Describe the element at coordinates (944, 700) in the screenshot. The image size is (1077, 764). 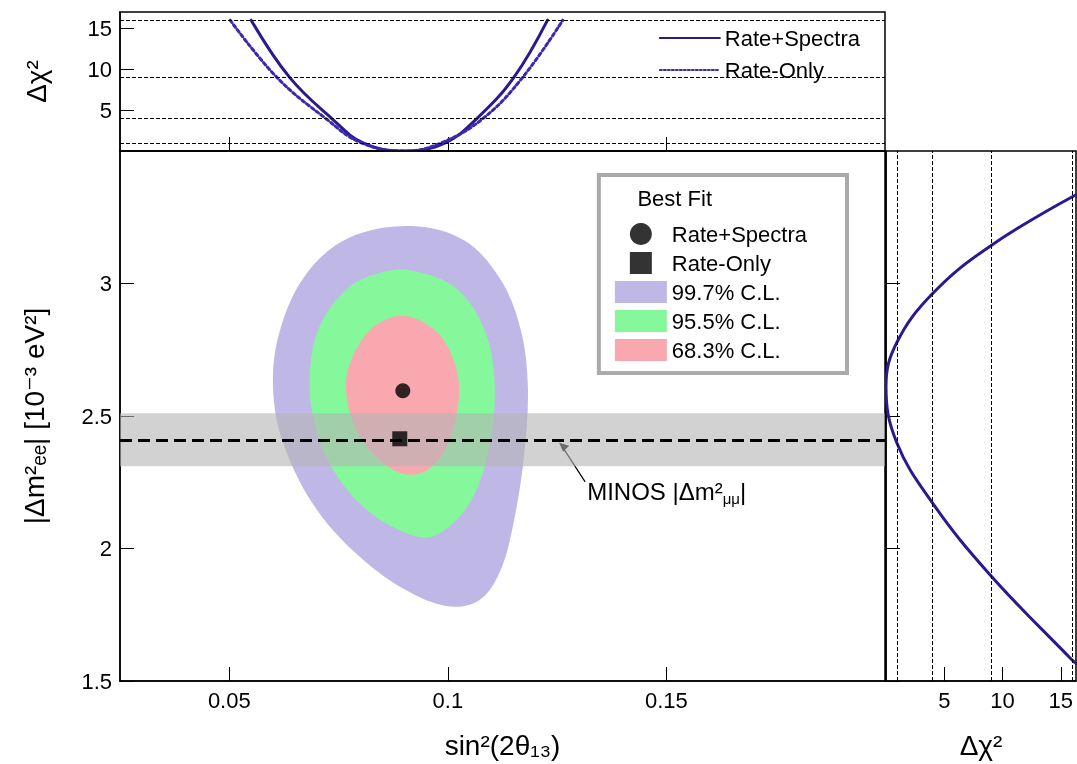
I see `x-tick-label: 5` at that location.